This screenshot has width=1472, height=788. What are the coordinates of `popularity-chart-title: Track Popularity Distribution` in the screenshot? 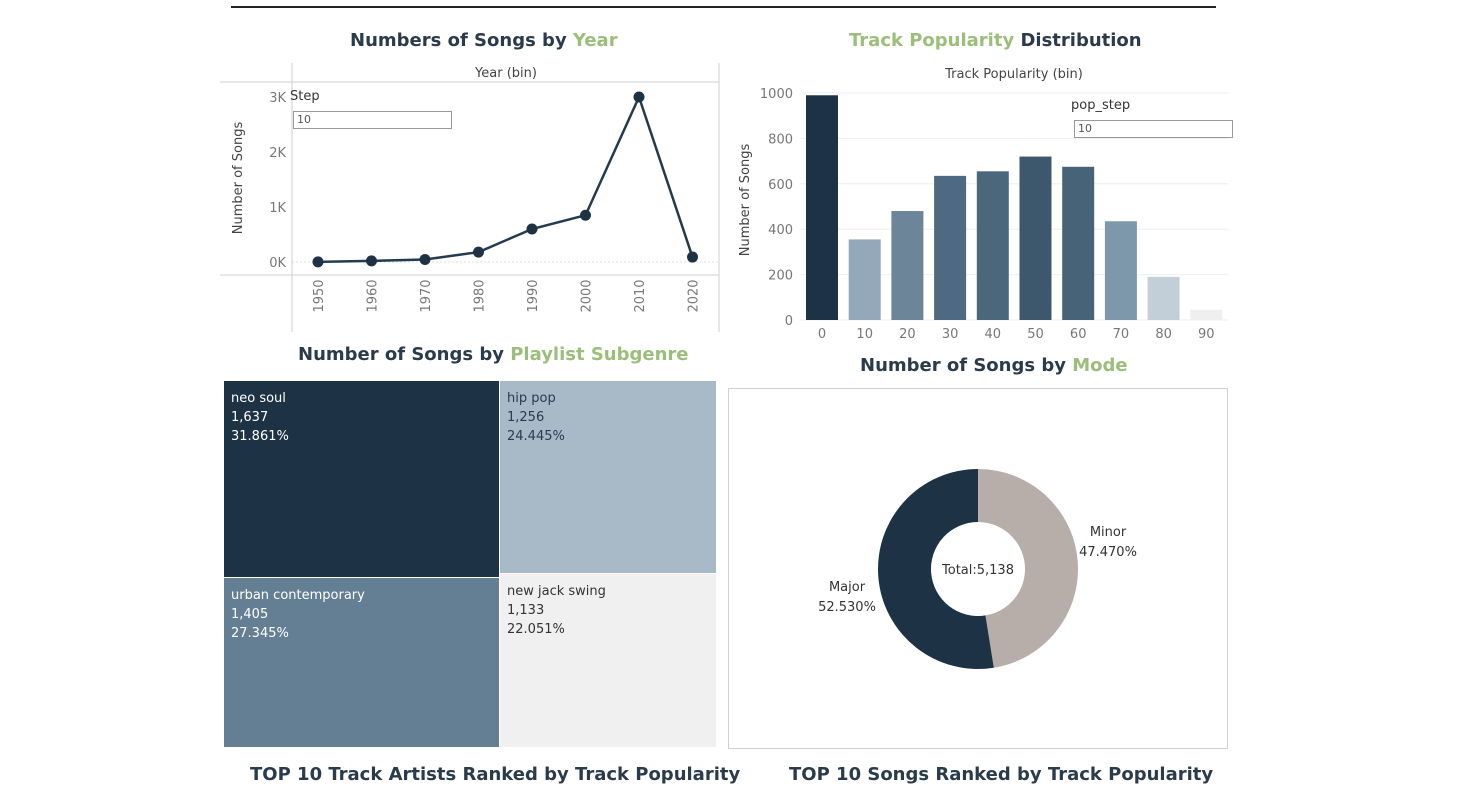 It's located at (995, 40).